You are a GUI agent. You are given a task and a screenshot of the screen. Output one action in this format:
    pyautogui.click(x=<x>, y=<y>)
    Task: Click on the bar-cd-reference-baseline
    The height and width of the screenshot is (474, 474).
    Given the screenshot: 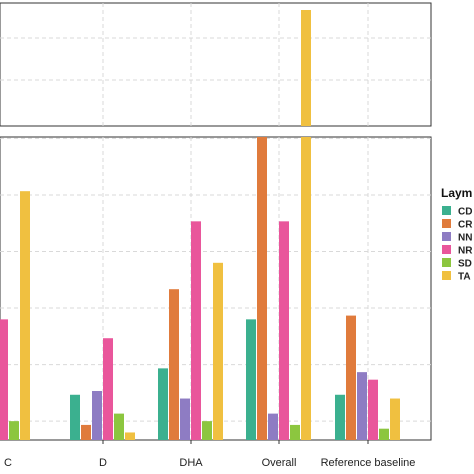 What is the action you would take?
    pyautogui.click(x=340, y=417)
    